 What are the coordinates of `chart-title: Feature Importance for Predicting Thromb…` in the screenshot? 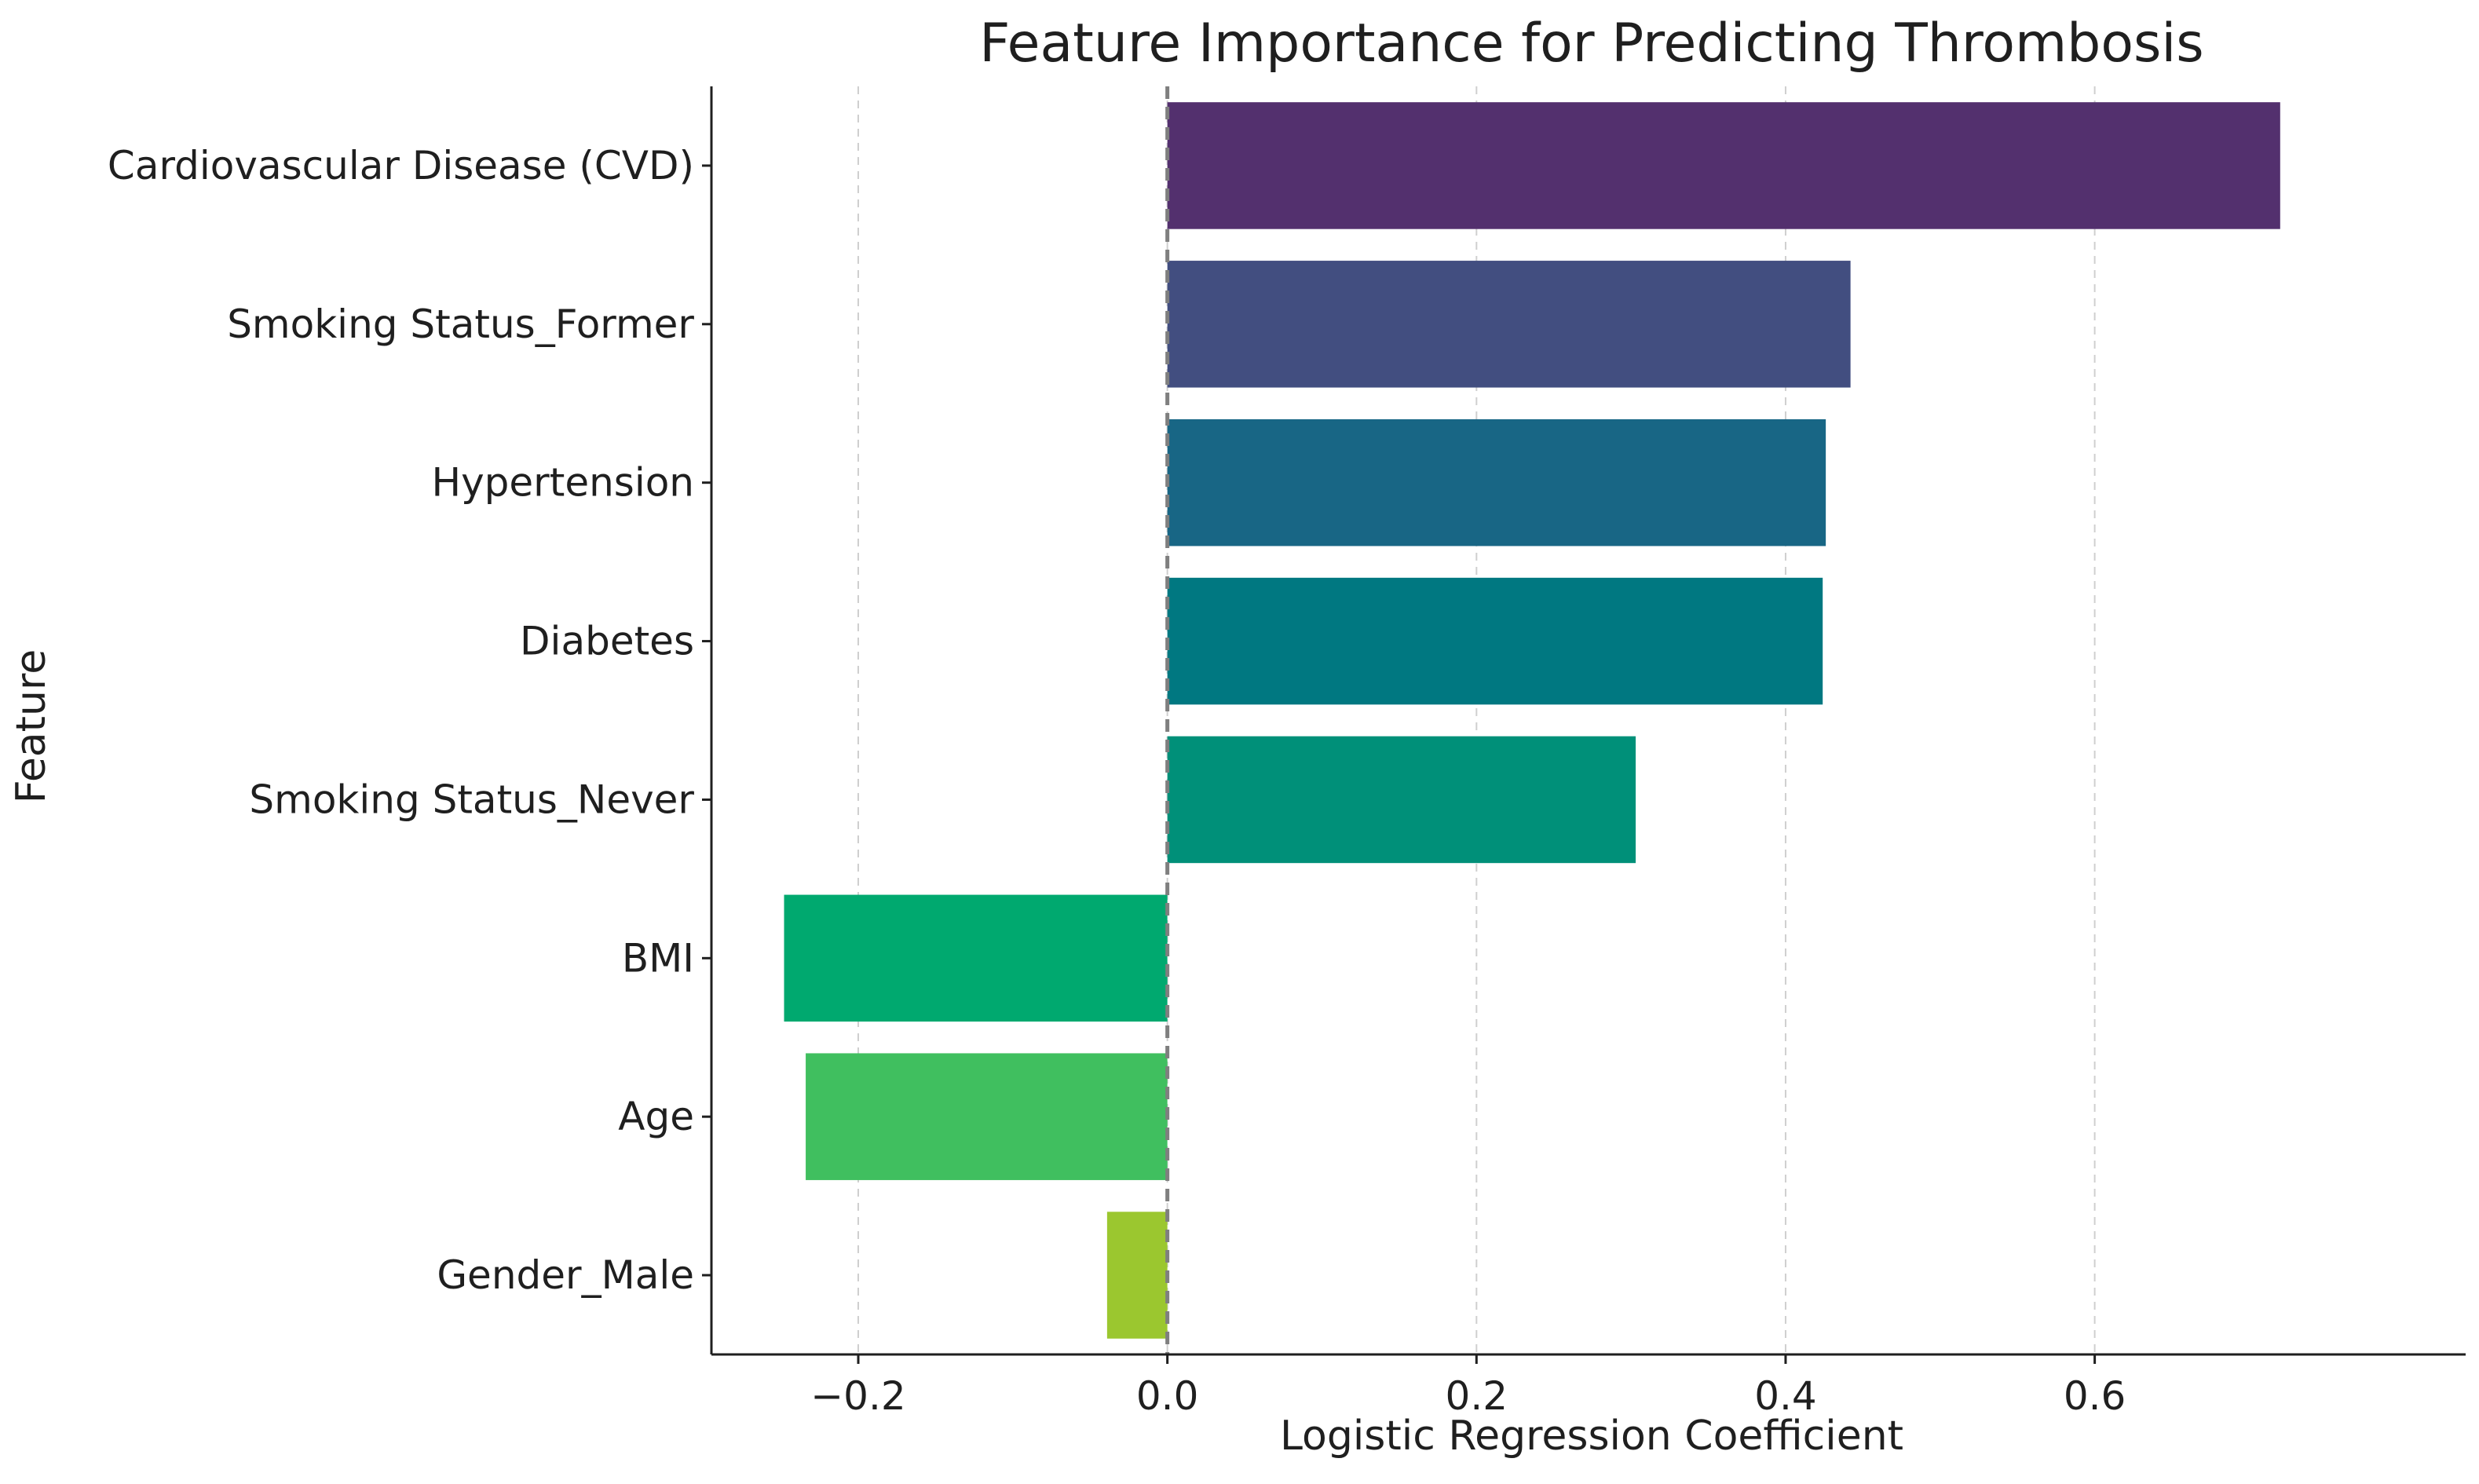 It's located at (1591, 44).